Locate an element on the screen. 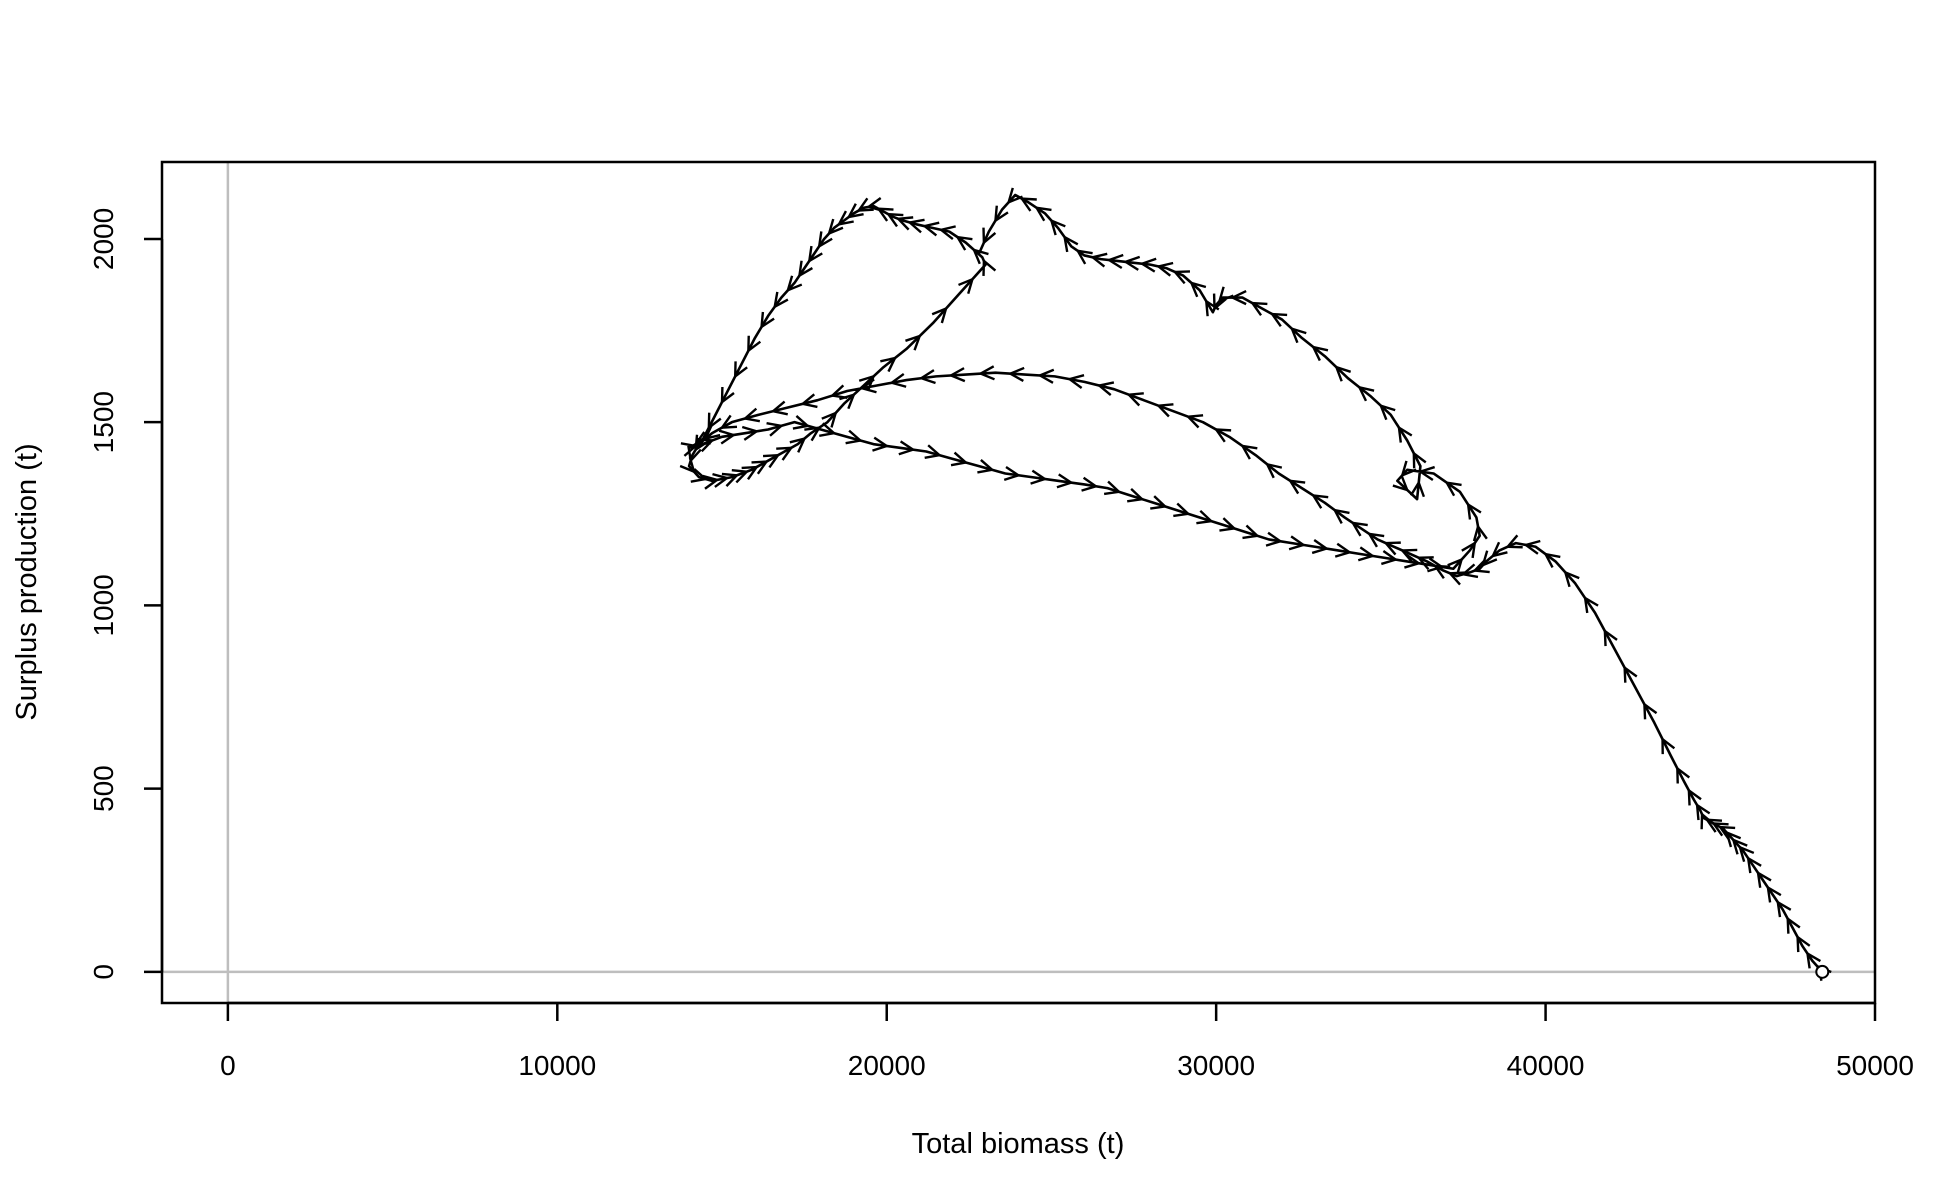  y-tick-label: 500 is located at coordinates (103, 788).